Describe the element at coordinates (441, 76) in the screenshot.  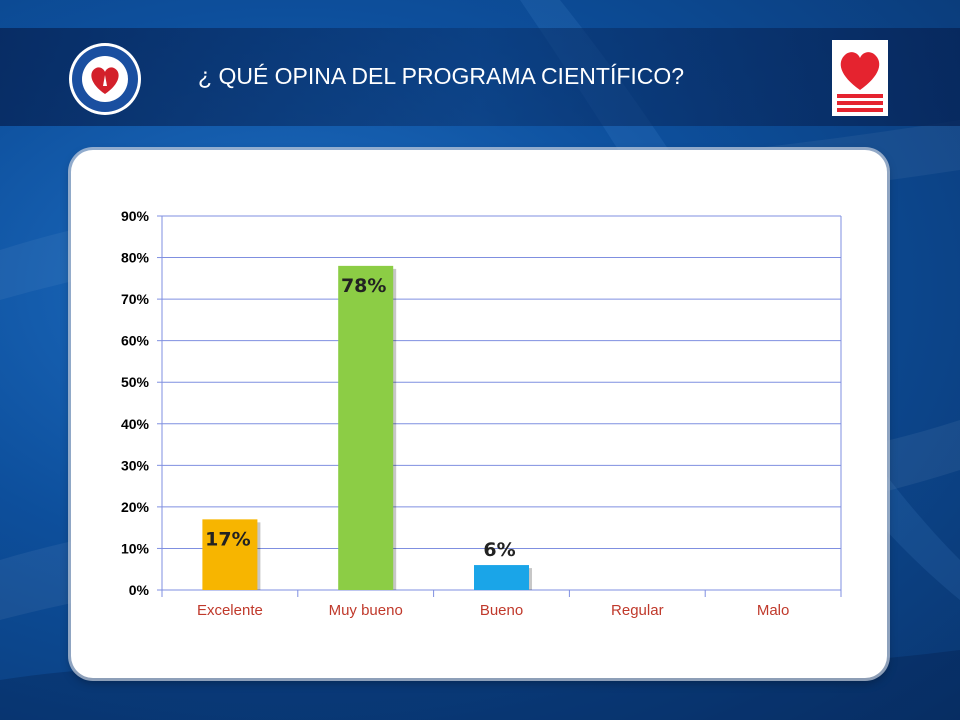
I see `page-title: ¿ QUÉ OPINA DEL PROGRAMA CIENTÍFICO?` at that location.